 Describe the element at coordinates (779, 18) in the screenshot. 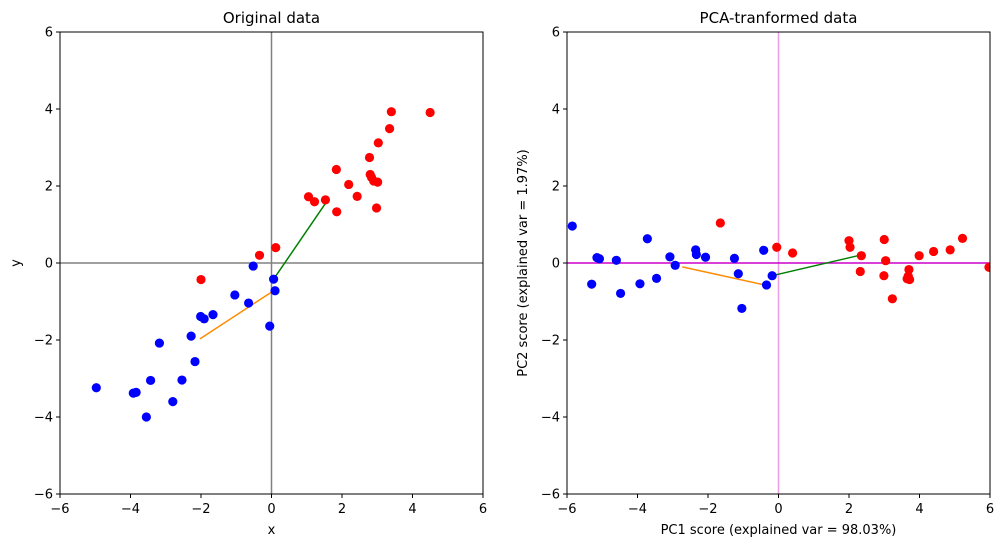

I see `chart-title: PCA-tranformed data` at that location.